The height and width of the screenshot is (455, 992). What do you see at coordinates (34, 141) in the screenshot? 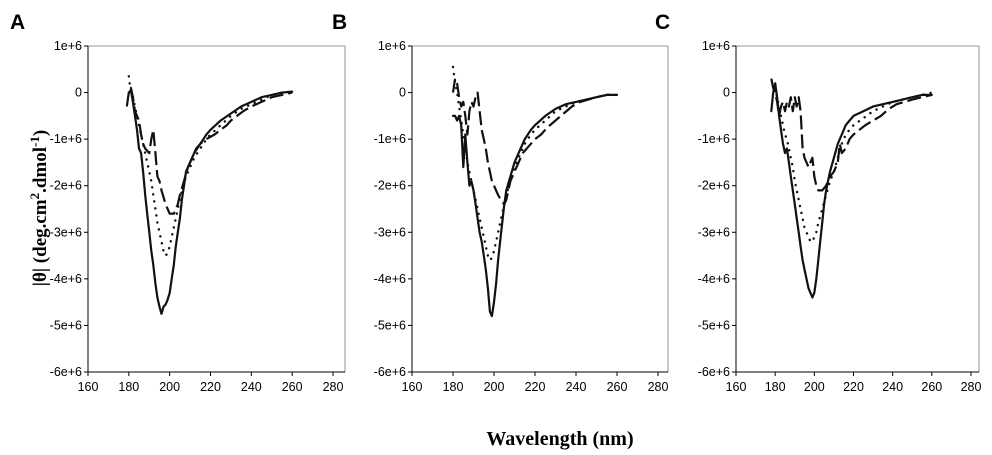
I see `y-axis-title-sup2: -1` at bounding box center [34, 141].